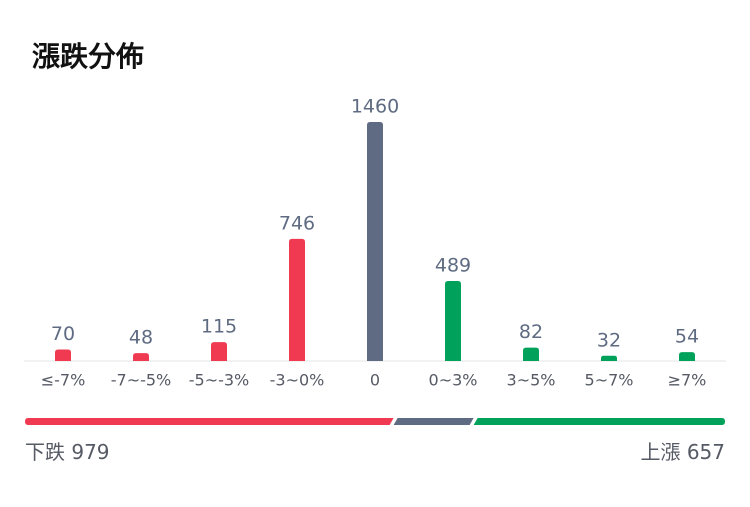 The width and height of the screenshot is (750, 507). Describe the element at coordinates (375, 380) in the screenshot. I see `x-tick-label: 0` at that location.